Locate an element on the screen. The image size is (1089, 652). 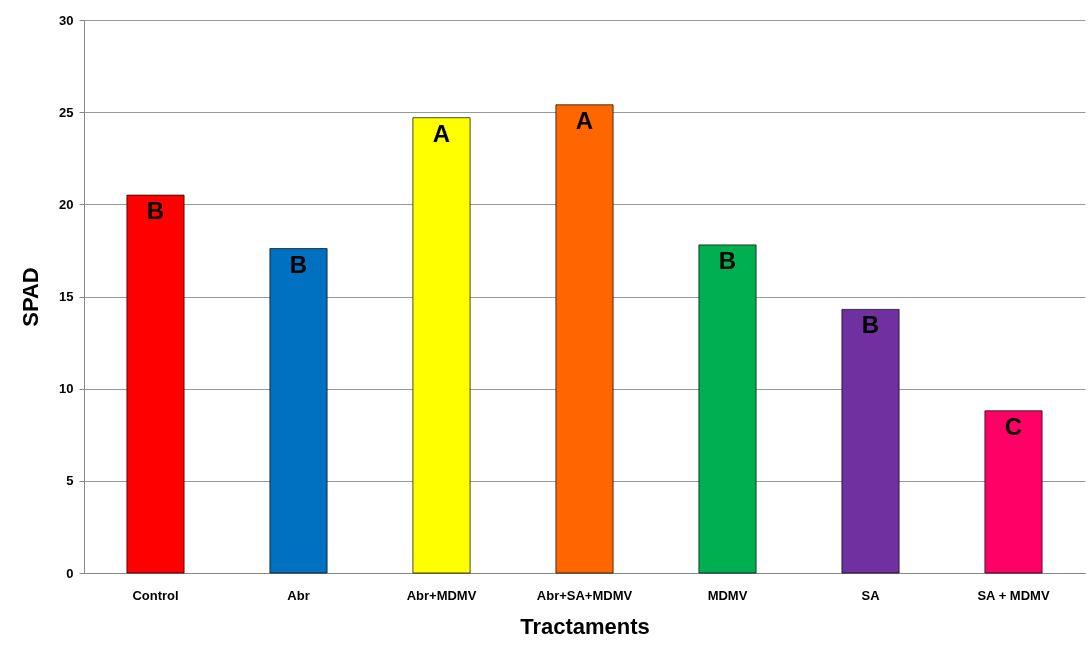
x-tick-label: Control is located at coordinates (155, 595).